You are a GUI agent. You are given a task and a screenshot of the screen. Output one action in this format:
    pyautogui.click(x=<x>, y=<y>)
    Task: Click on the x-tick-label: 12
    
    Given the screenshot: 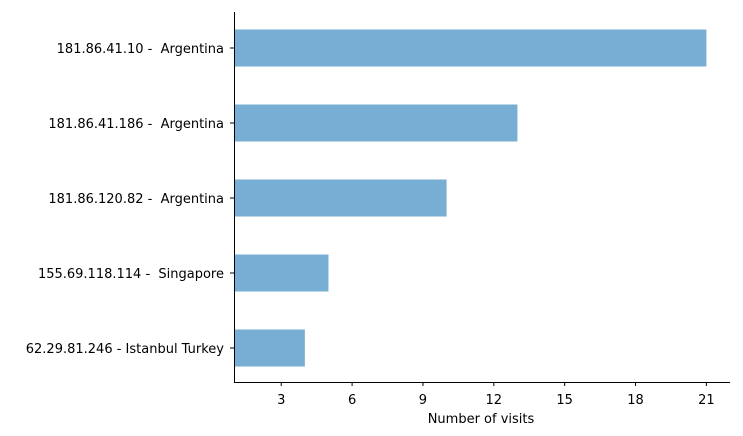 What is the action you would take?
    pyautogui.click(x=494, y=400)
    